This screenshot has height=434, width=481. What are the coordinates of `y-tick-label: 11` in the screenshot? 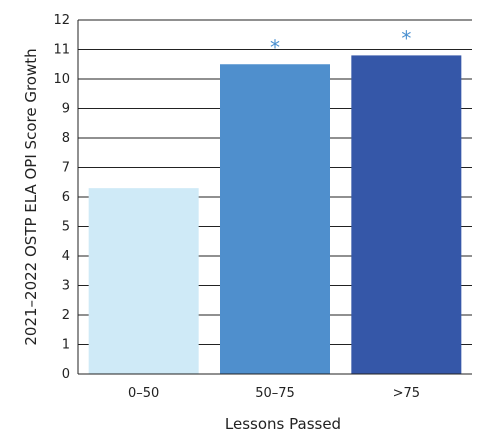 It's located at (61, 50).